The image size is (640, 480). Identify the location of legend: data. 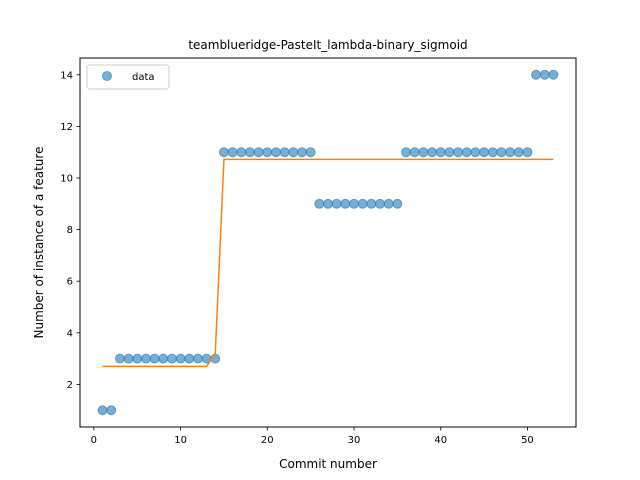
(128, 77).